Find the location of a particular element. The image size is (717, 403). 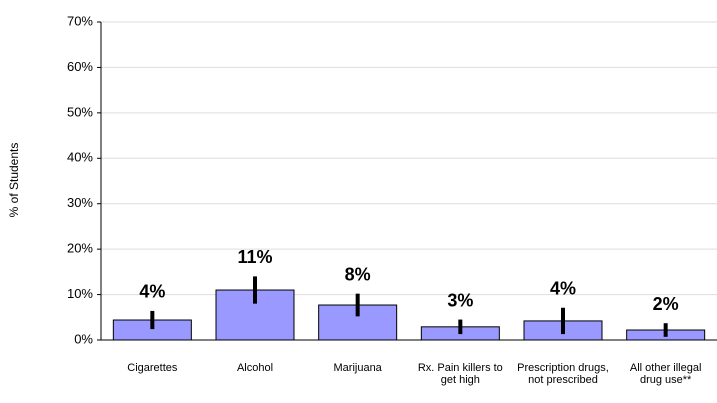

y-tick-label: 60% is located at coordinates (80, 66).